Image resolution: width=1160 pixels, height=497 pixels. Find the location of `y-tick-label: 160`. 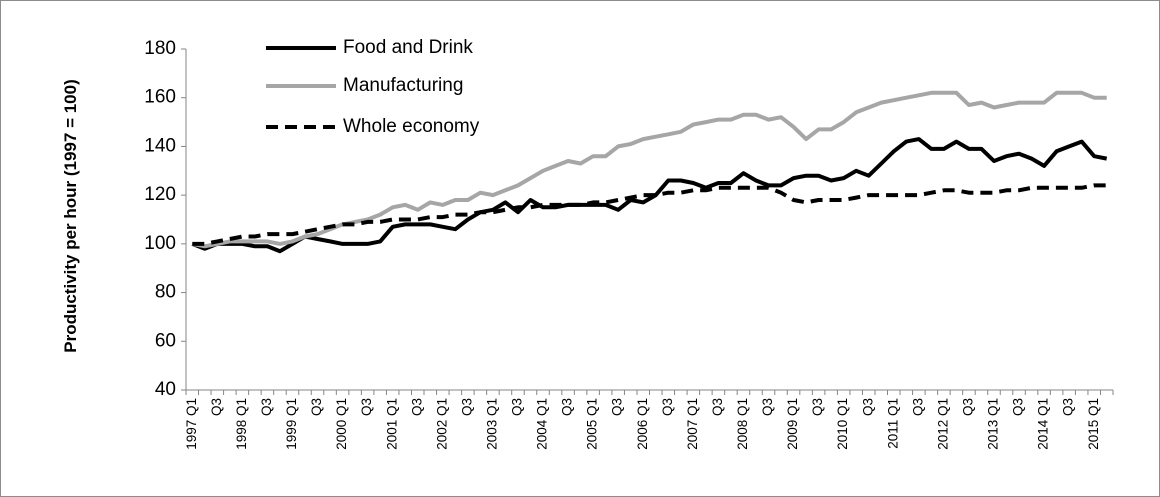

y-tick-label: 160 is located at coordinates (160, 97).